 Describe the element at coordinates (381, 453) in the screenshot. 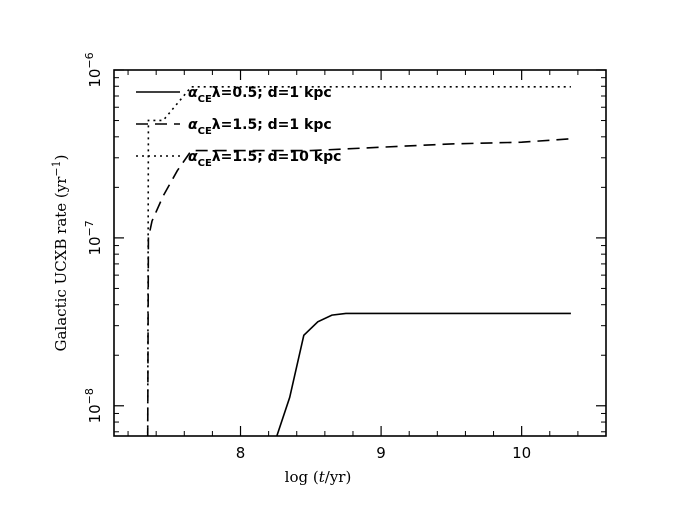

I see `x-tick-label: 9` at that location.